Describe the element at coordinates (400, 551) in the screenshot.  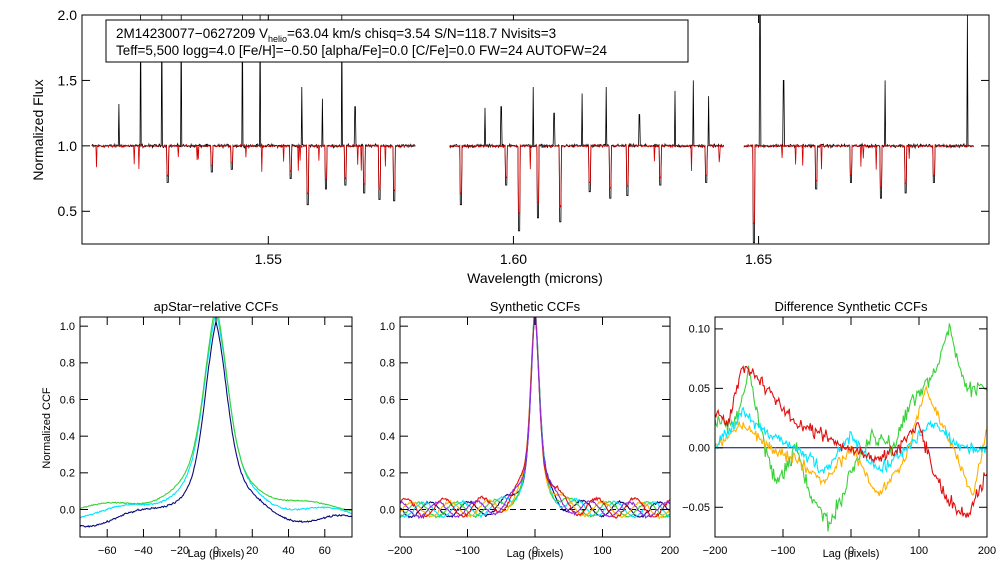
I see `synthetic-ccf-xtick-label: −200` at that location.